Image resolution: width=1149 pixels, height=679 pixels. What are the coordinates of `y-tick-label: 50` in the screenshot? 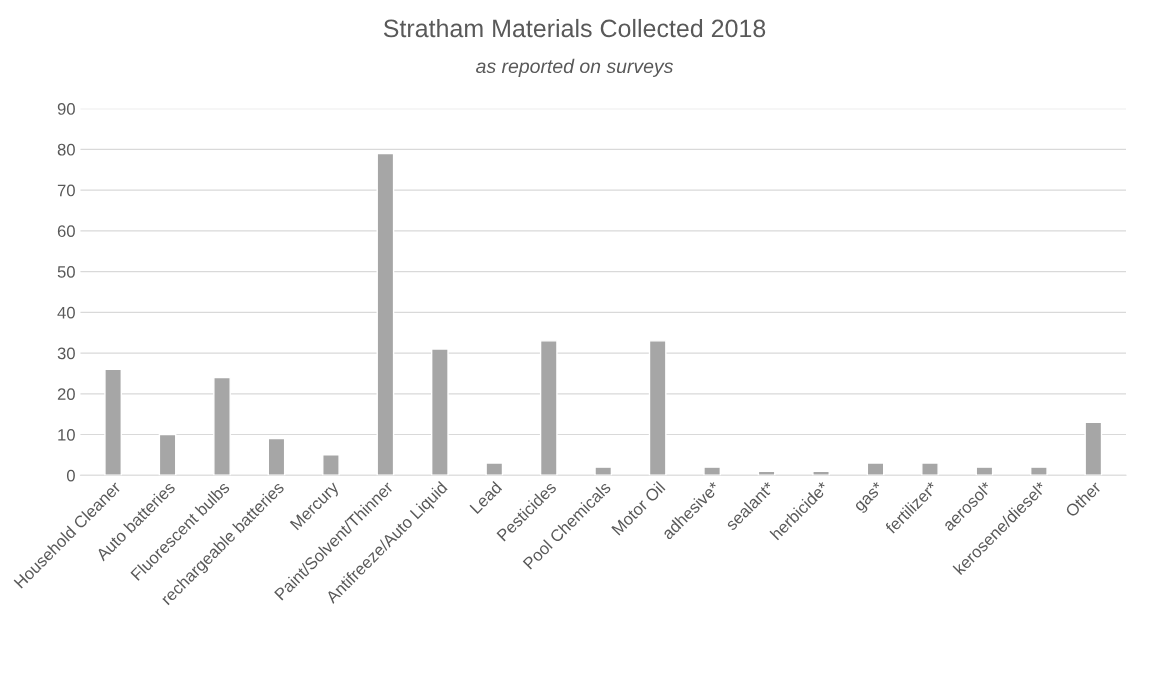 It's located at (66, 272).